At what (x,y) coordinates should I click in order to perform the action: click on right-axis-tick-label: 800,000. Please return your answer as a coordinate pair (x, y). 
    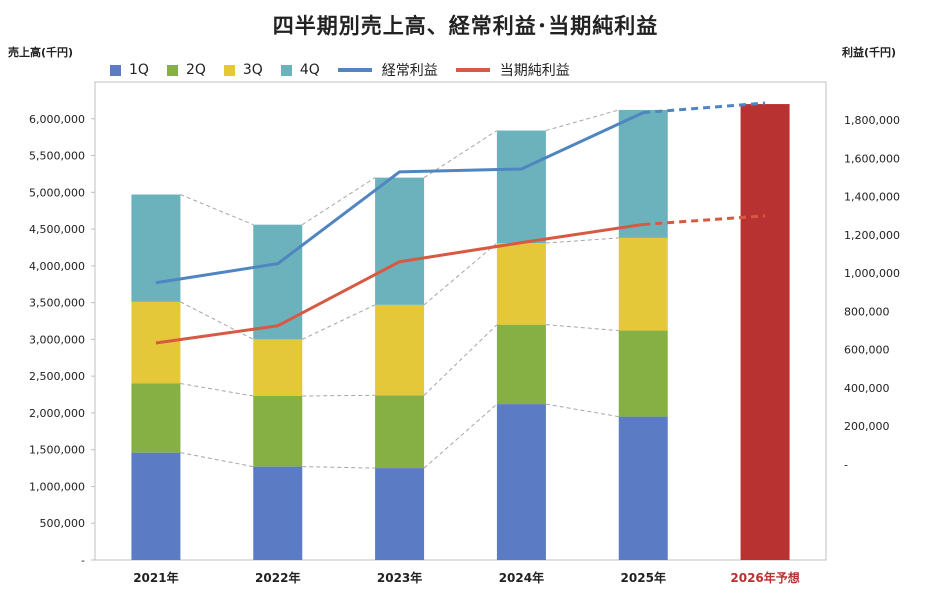
    Looking at the image, I should click on (867, 311).